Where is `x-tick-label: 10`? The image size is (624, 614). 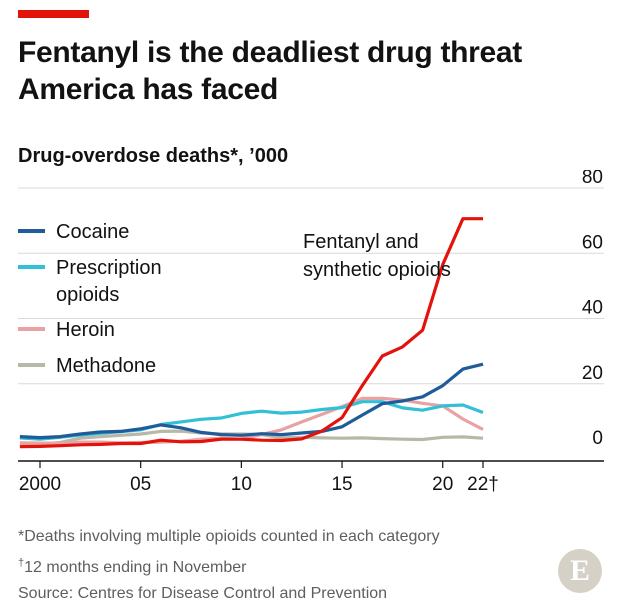
x-tick-label: 10 is located at coordinates (241, 484).